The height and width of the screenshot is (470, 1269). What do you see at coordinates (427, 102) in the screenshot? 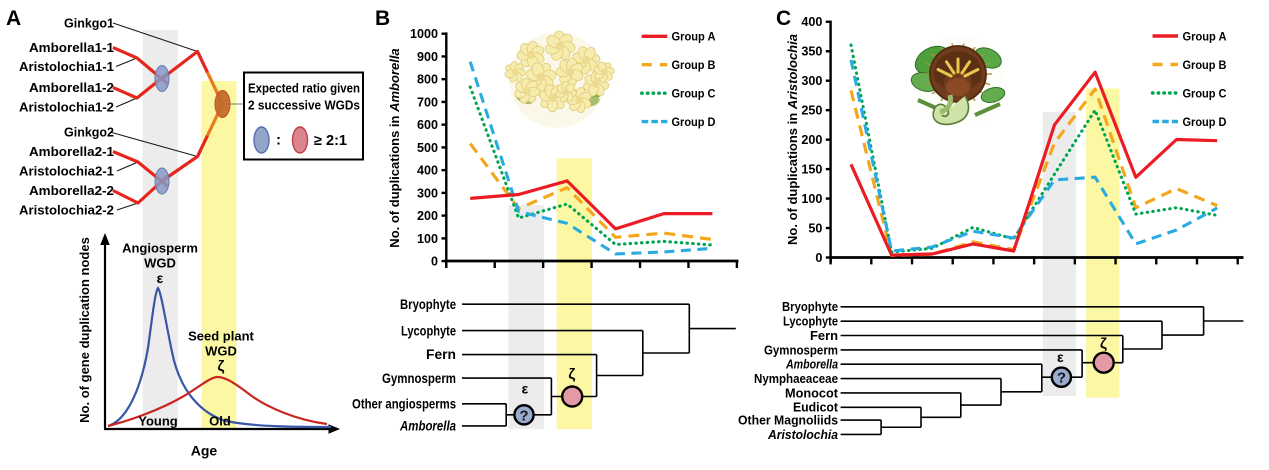
I see `svg-text: 700` at bounding box center [427, 102].